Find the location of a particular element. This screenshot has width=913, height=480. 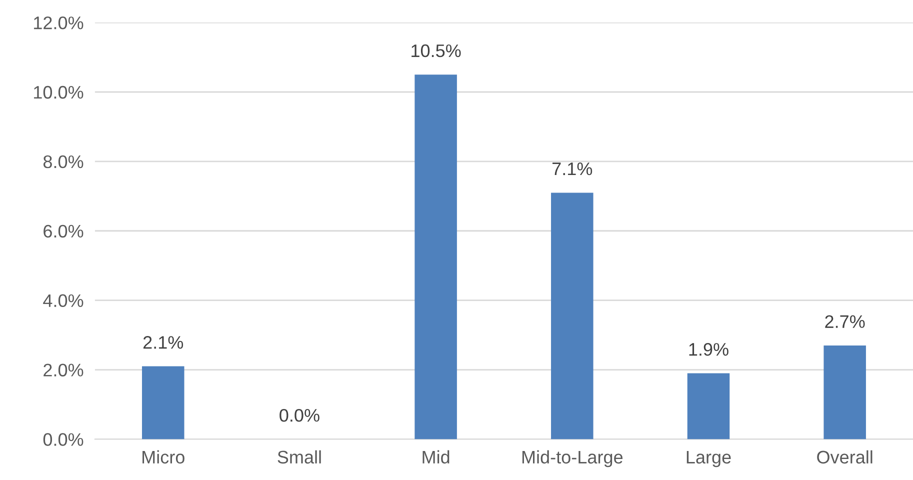

x-tick-label: Micro is located at coordinates (163, 457).